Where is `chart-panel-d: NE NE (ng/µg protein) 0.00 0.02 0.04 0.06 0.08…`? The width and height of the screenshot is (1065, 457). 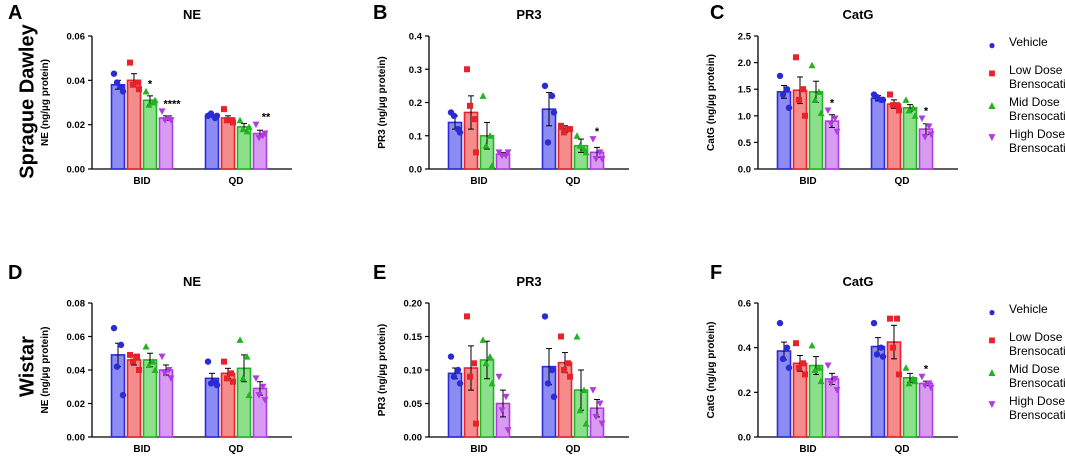 chart-panel-d: NE NE (ng/µg protein) 0.00 0.02 0.04 0.06 0.08… is located at coordinates (166, 364).